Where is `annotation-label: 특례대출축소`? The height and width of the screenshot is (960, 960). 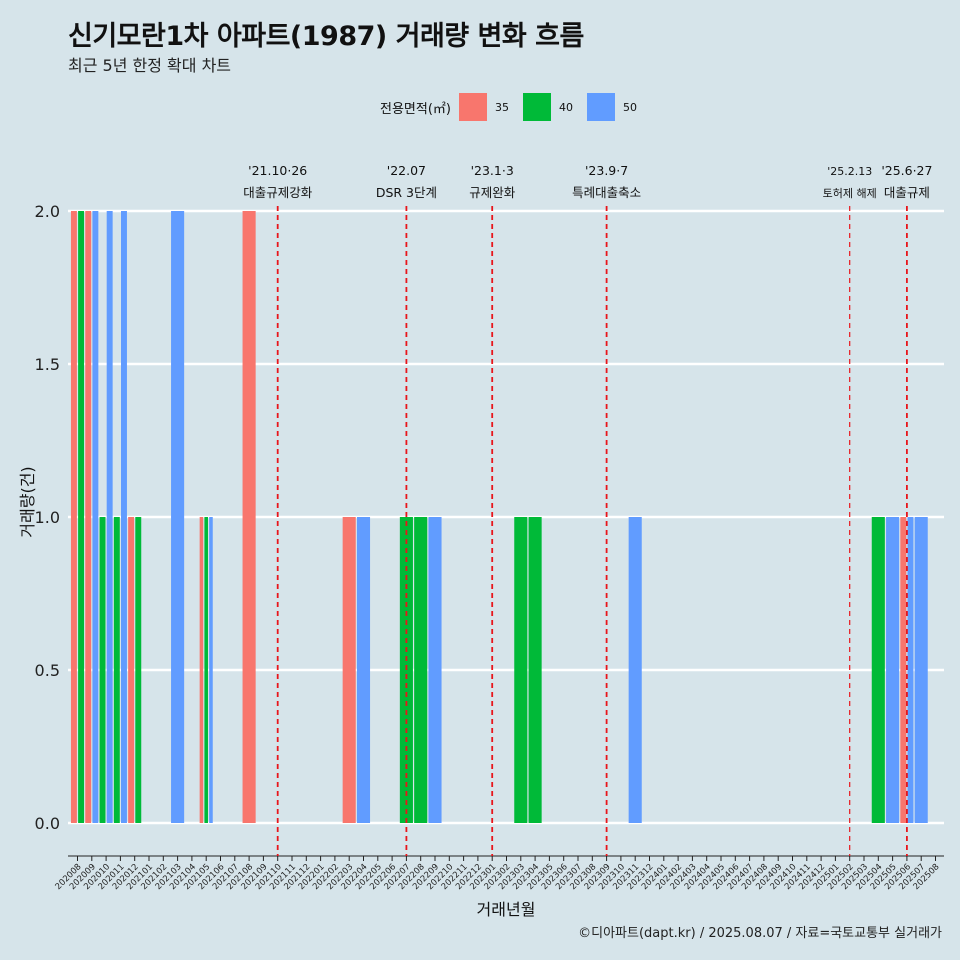
annotation-label: 특례대출축소 is located at coordinates (606, 192).